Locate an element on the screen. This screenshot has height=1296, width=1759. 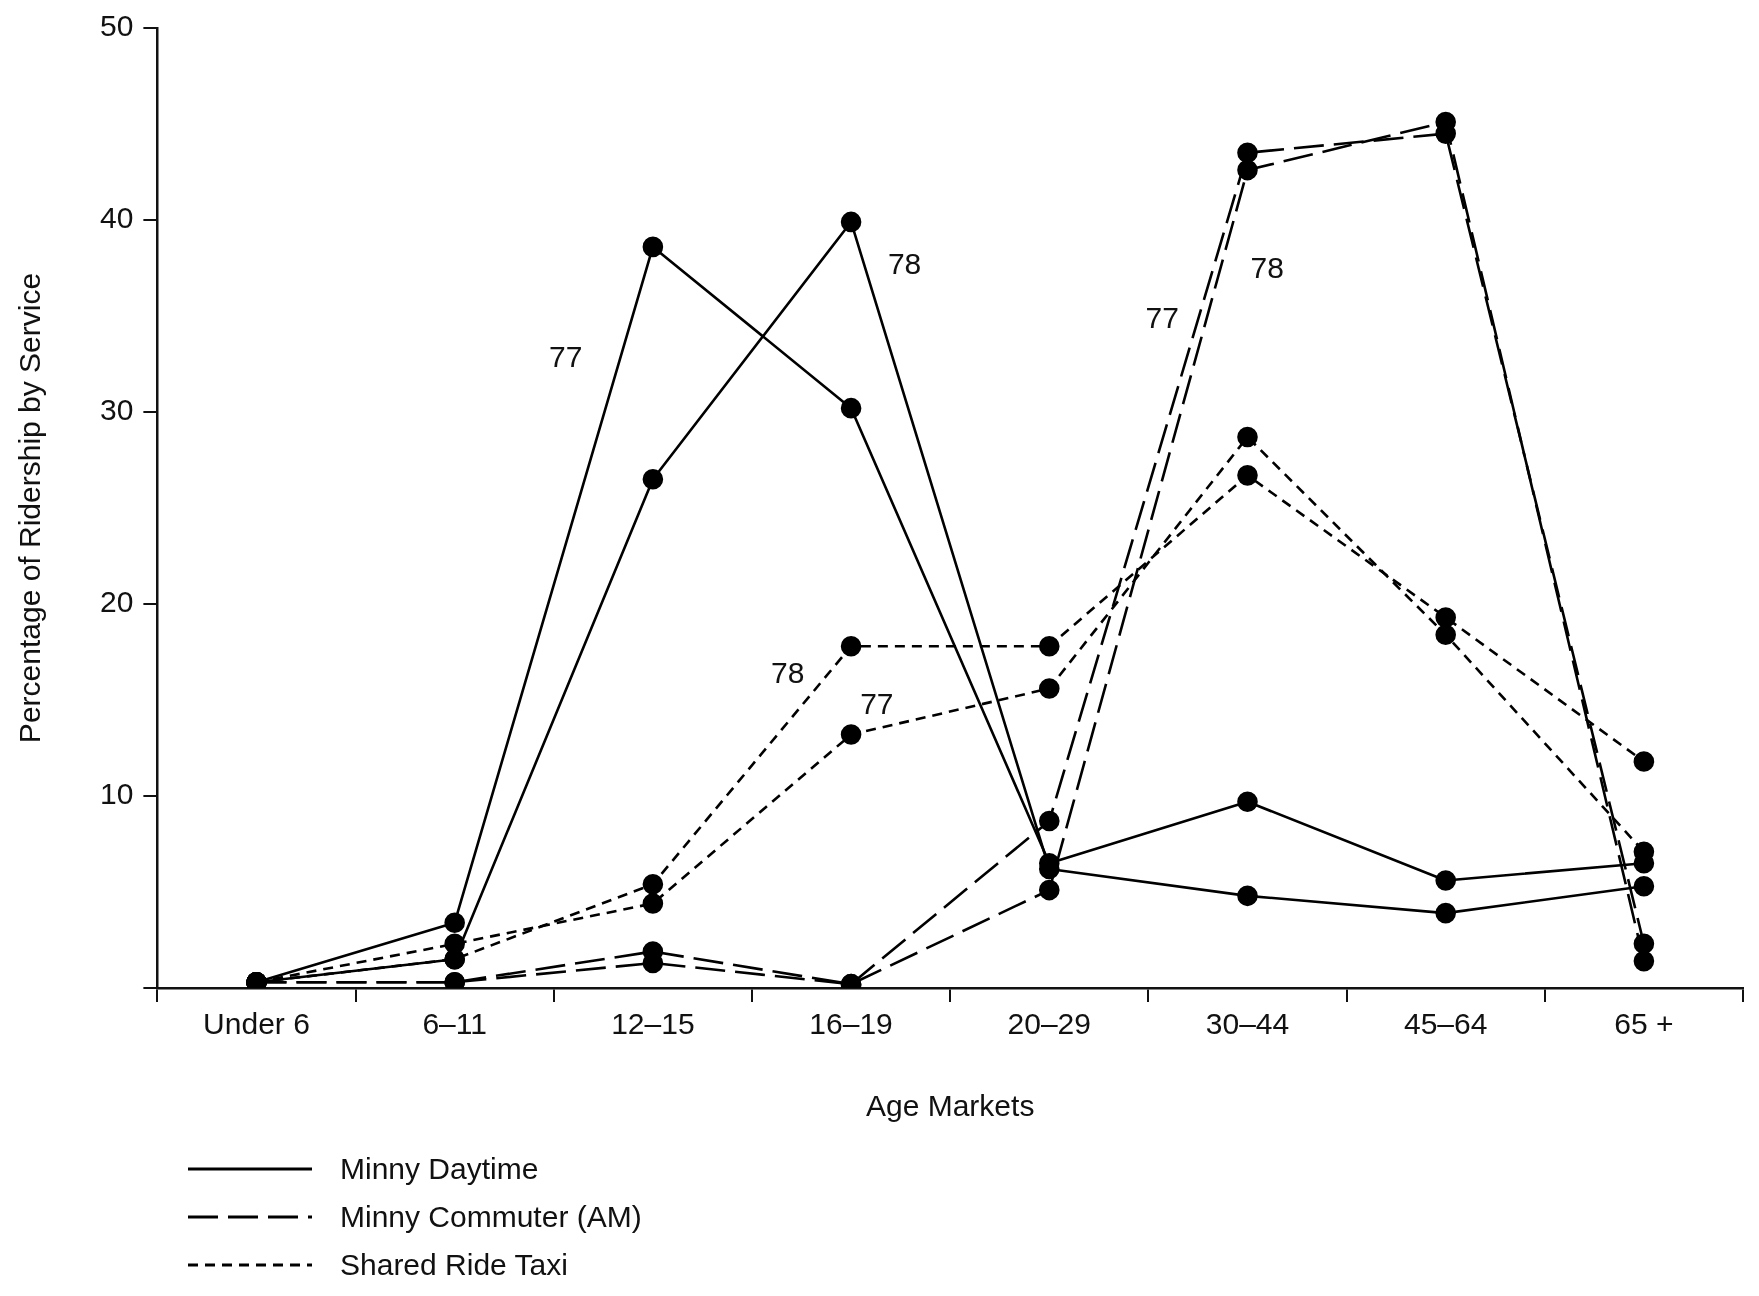
x-tick-label: 65 + is located at coordinates (1644, 1024).